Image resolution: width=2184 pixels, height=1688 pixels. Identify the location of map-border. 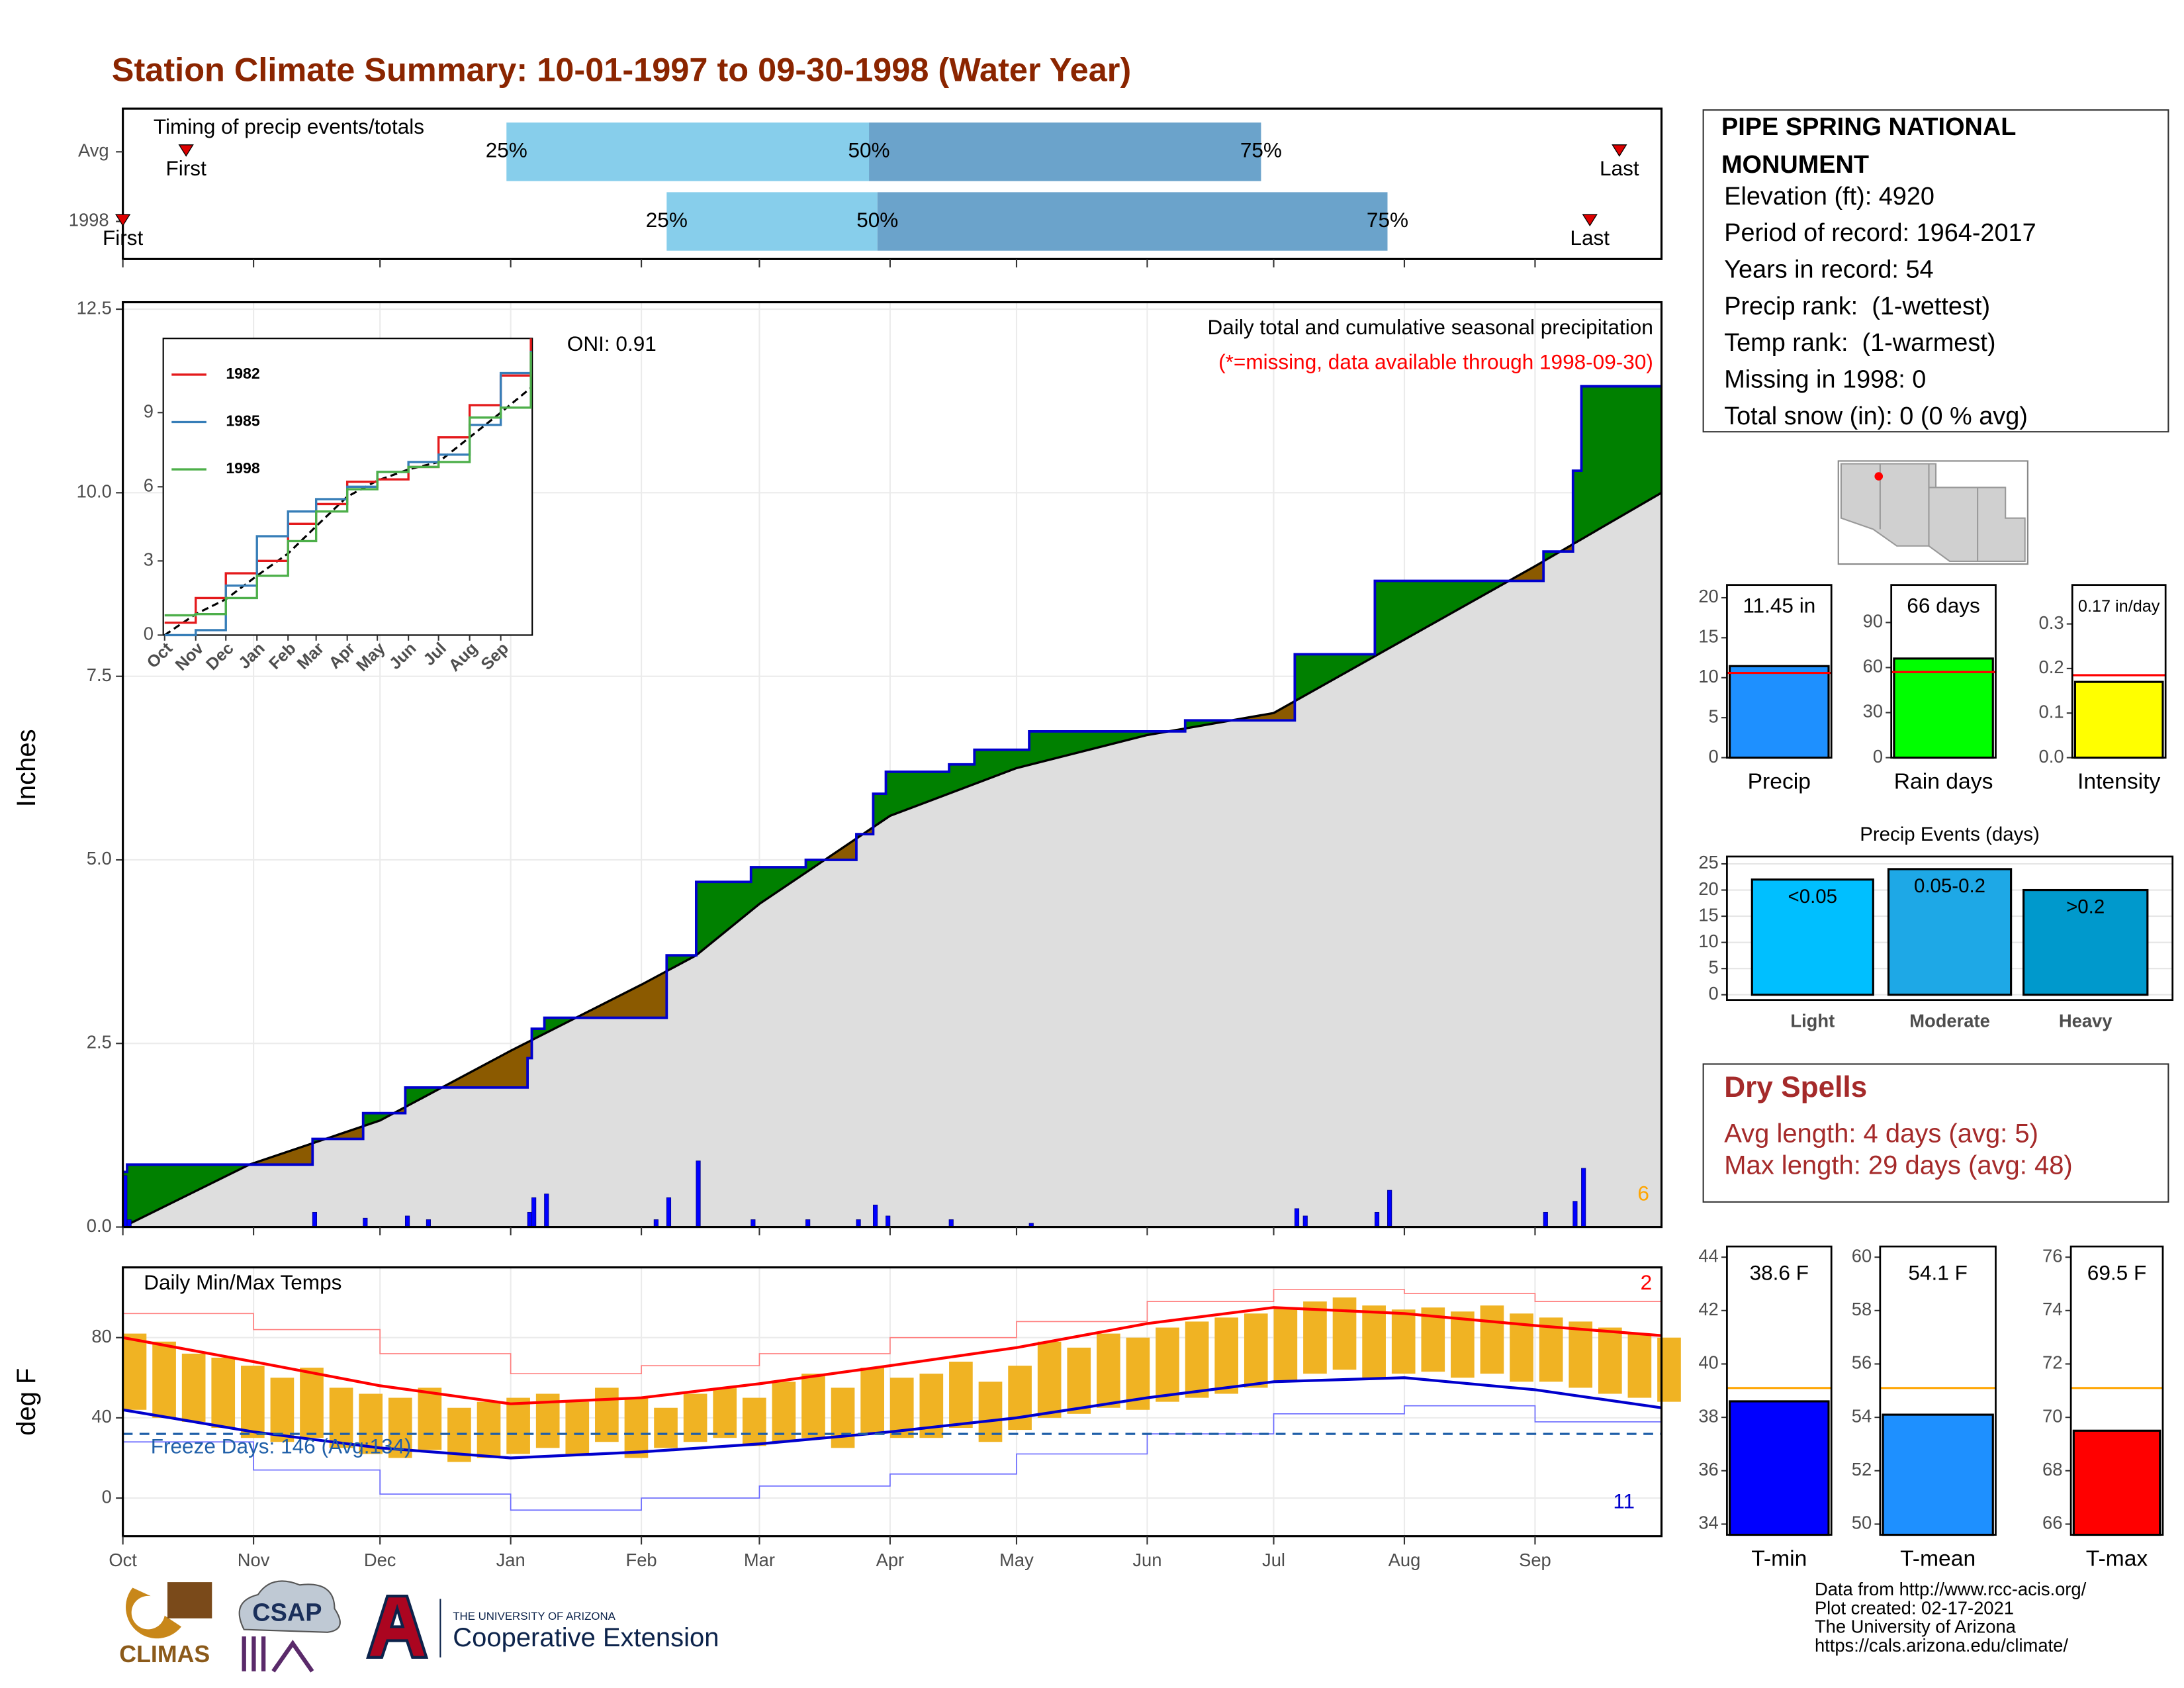
(1942, 512).